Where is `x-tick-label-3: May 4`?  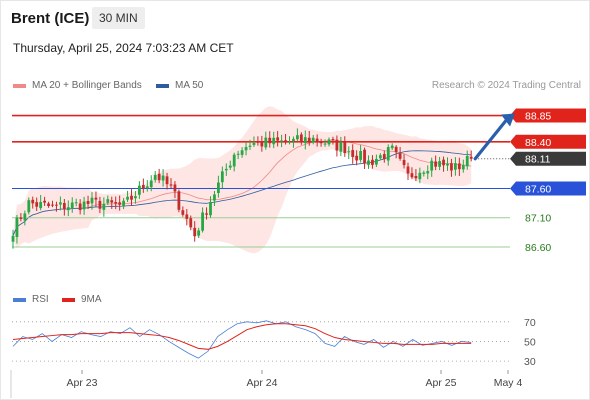
x-tick-label-3: May 4 is located at coordinates (508, 383).